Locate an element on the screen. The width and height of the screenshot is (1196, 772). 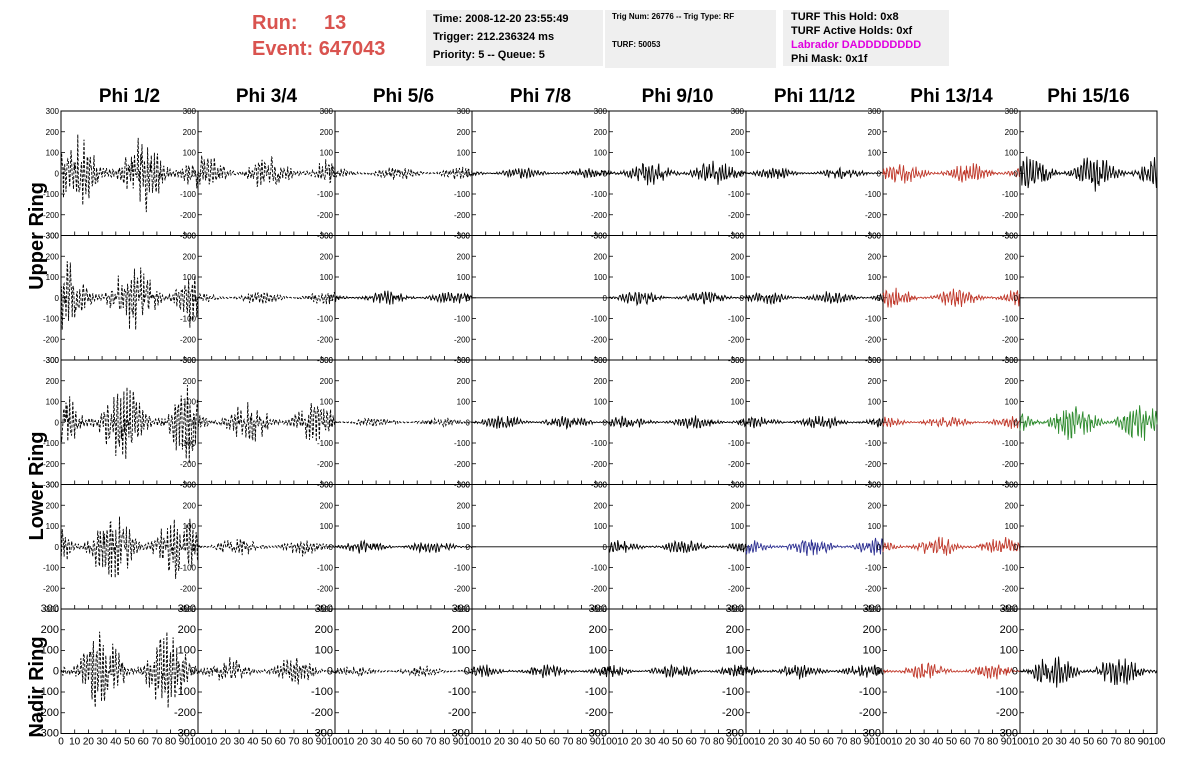
run-label: Run: is located at coordinates (275, 23).